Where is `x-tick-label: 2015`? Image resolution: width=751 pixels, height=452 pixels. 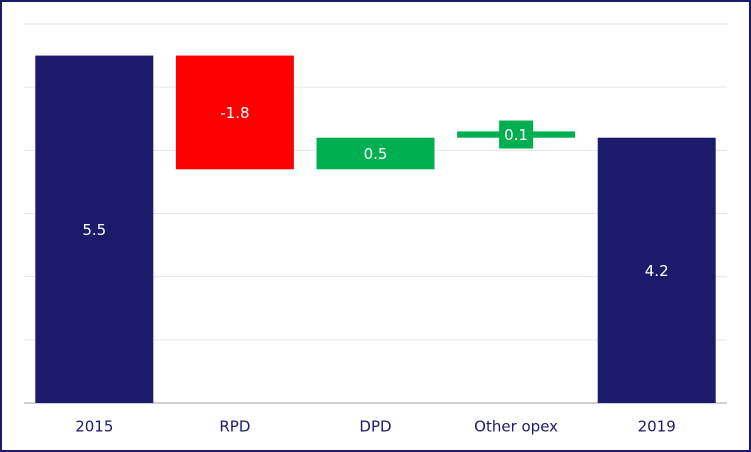 x-tick-label: 2015 is located at coordinates (94, 427).